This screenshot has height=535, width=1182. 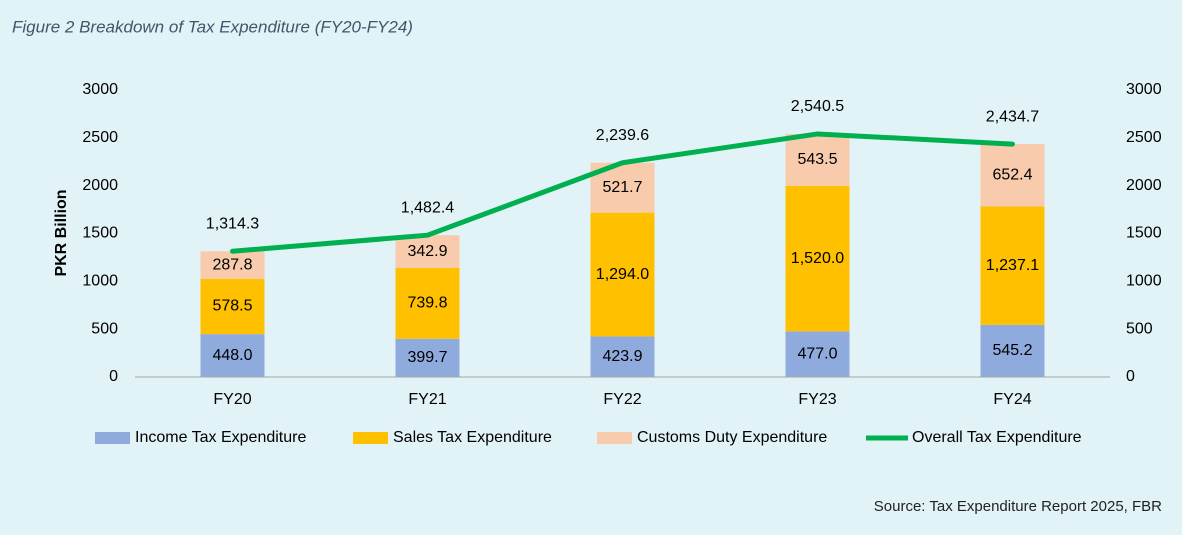 What do you see at coordinates (220, 437) in the screenshot?
I see `legend-label: Income Tax Expenditure` at bounding box center [220, 437].